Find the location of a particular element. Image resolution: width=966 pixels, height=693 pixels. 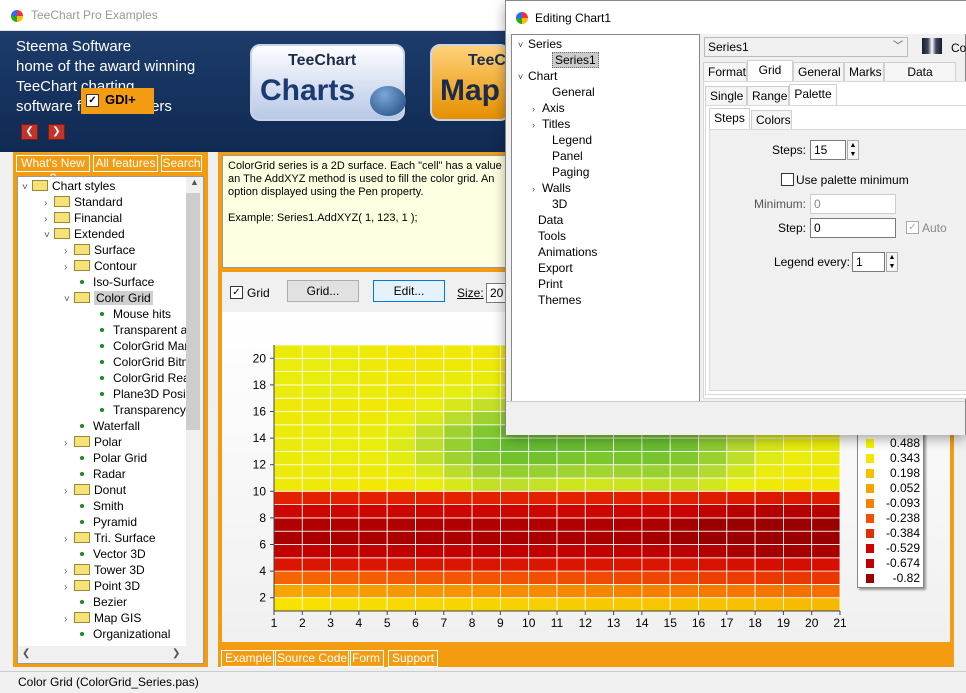

legend-every-spinner: ▲ ▼ is located at coordinates (892, 262).